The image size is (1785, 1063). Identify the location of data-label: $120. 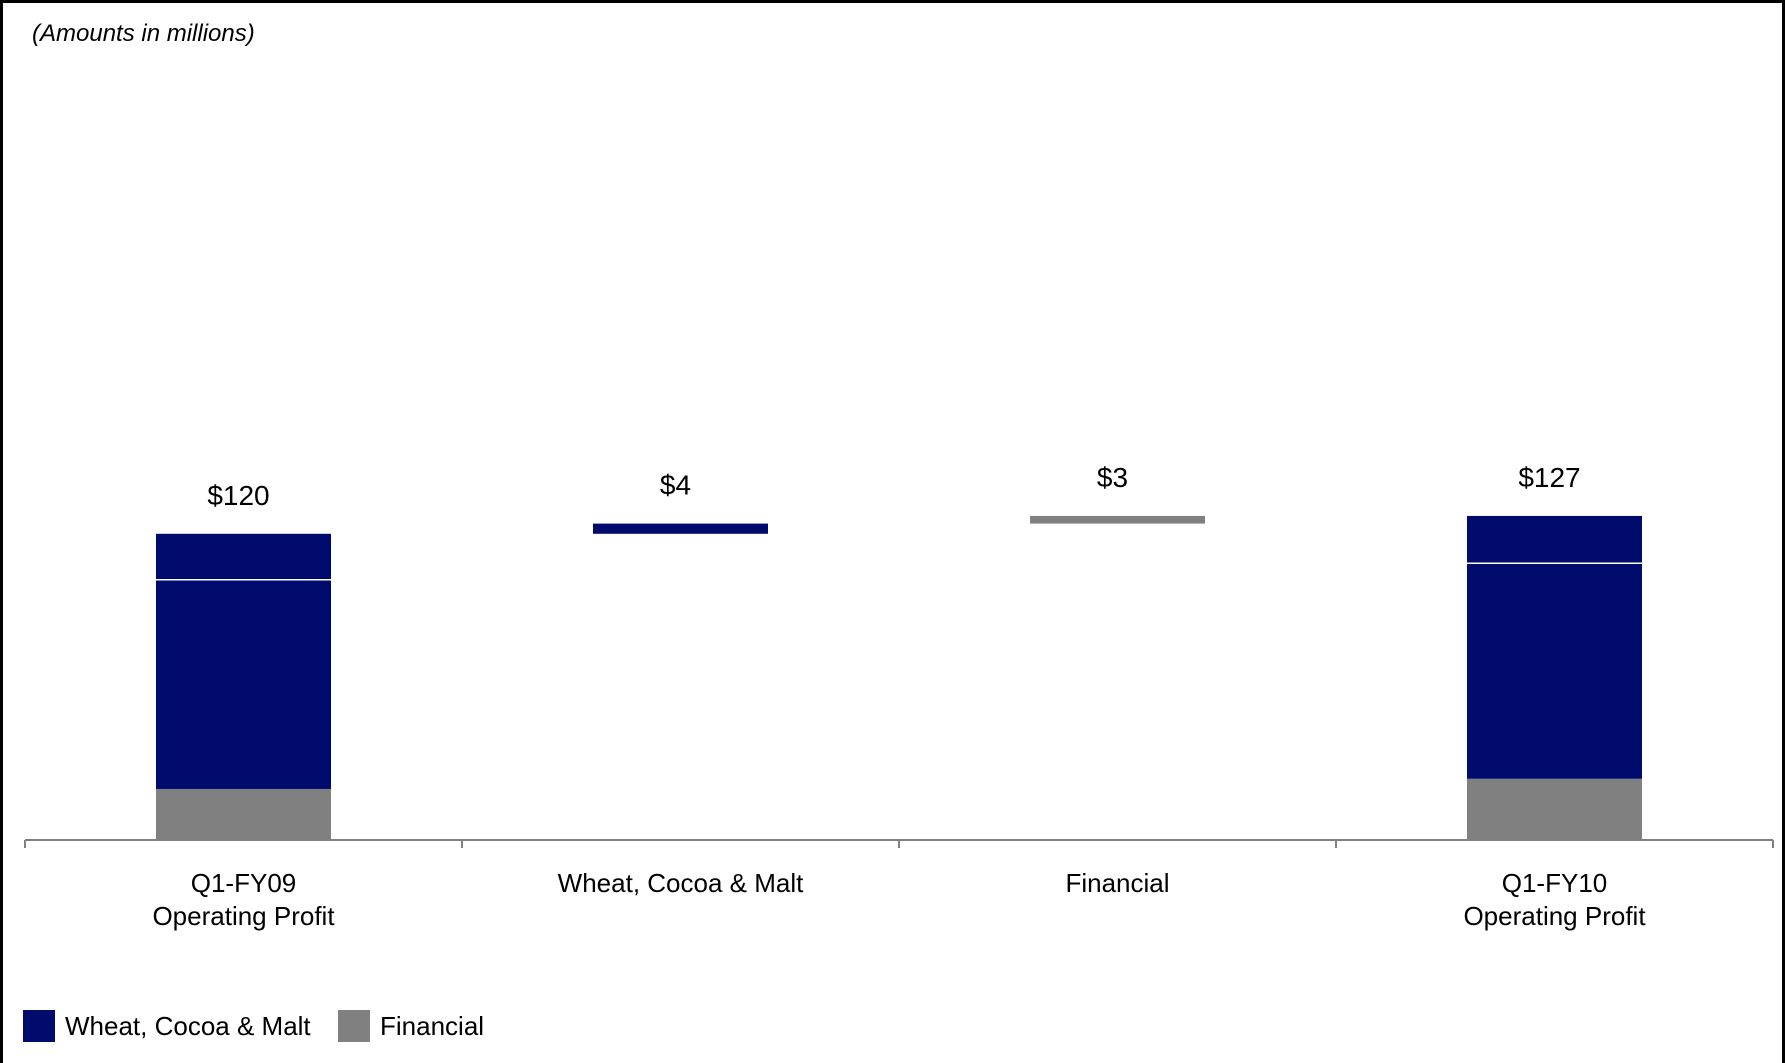
(238, 495).